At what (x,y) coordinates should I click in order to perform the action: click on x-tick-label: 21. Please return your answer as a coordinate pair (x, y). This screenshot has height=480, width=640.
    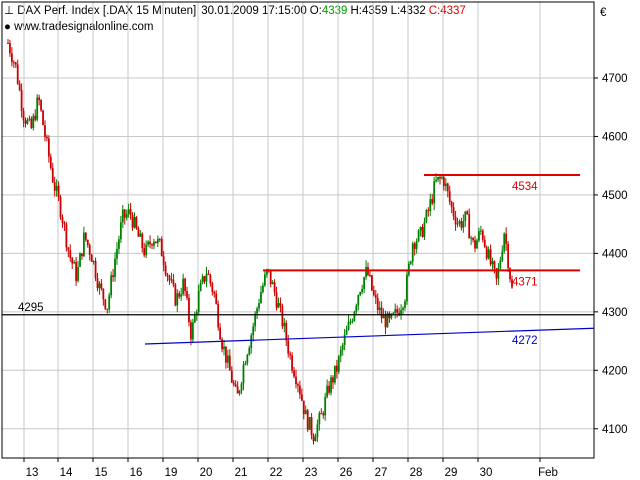
    Looking at the image, I should click on (241, 473).